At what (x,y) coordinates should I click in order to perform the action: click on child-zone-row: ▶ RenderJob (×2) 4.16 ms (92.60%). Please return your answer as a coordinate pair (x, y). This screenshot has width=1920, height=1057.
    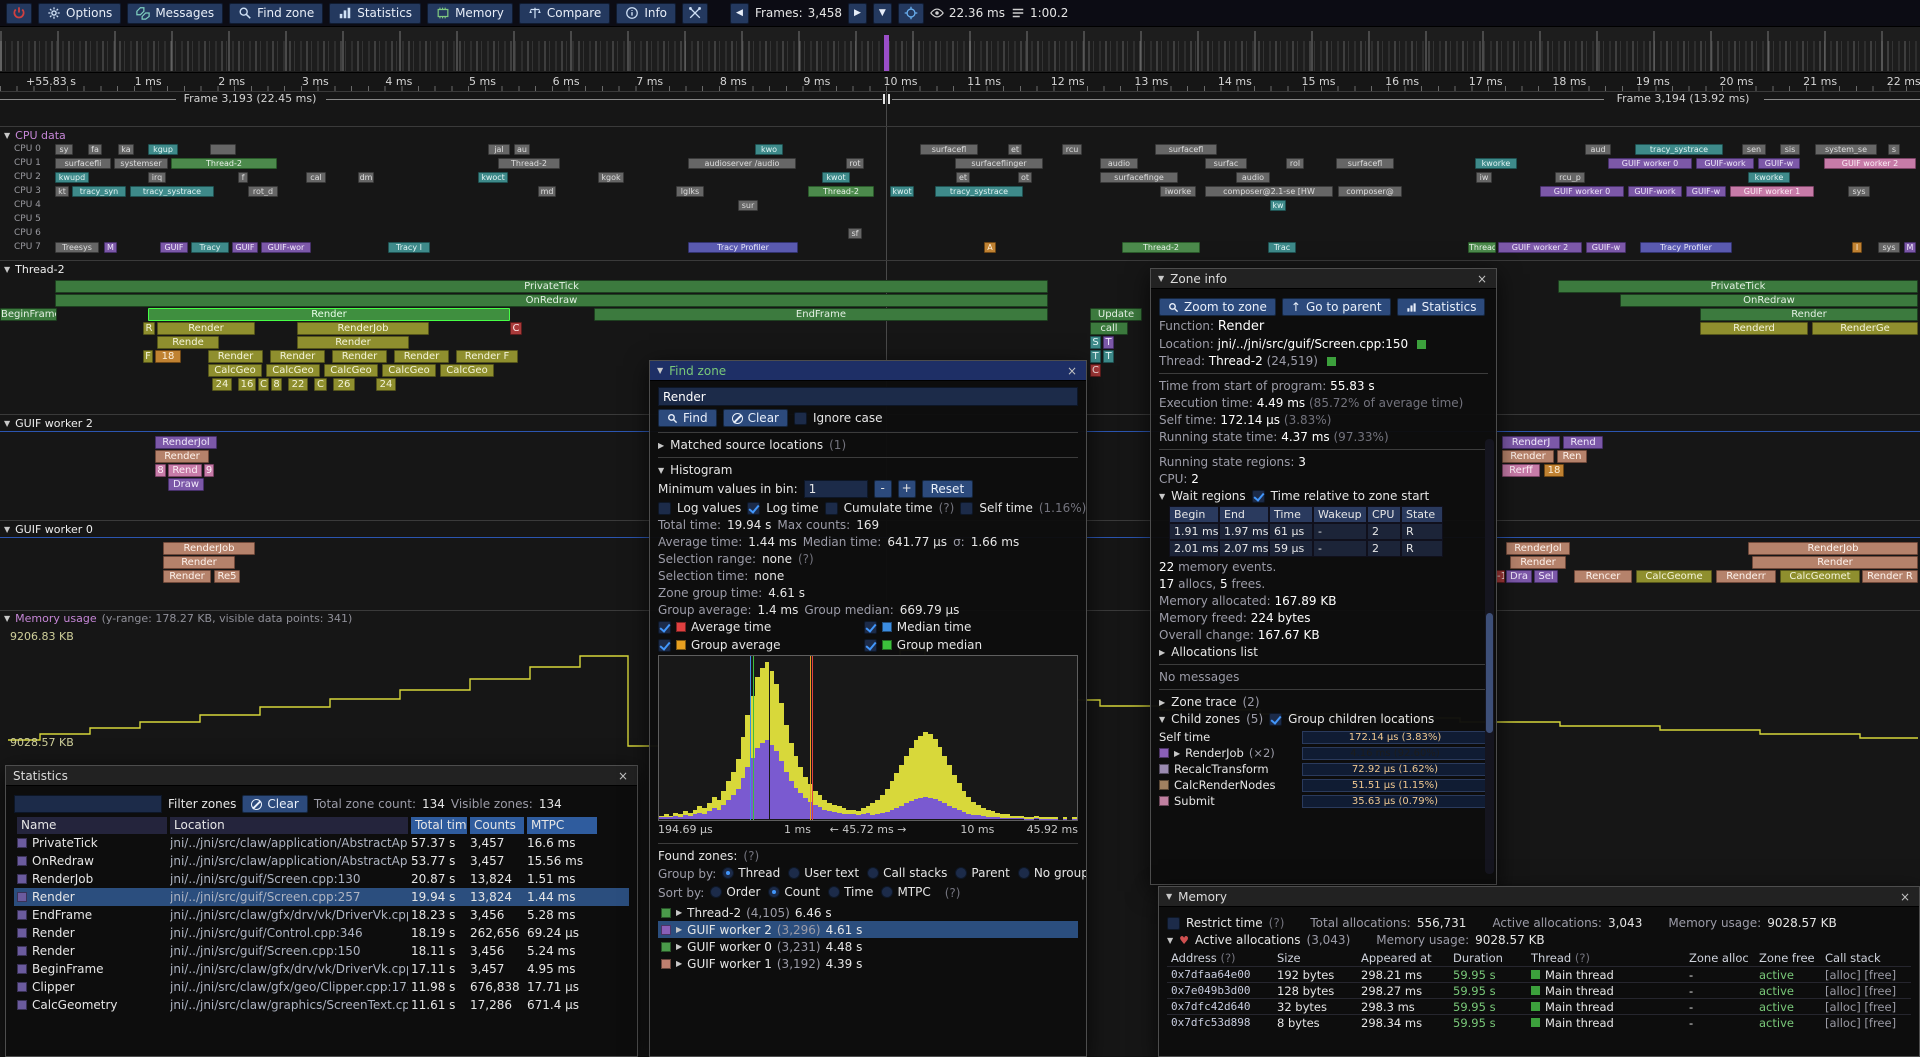
    Looking at the image, I should click on (1323, 753).